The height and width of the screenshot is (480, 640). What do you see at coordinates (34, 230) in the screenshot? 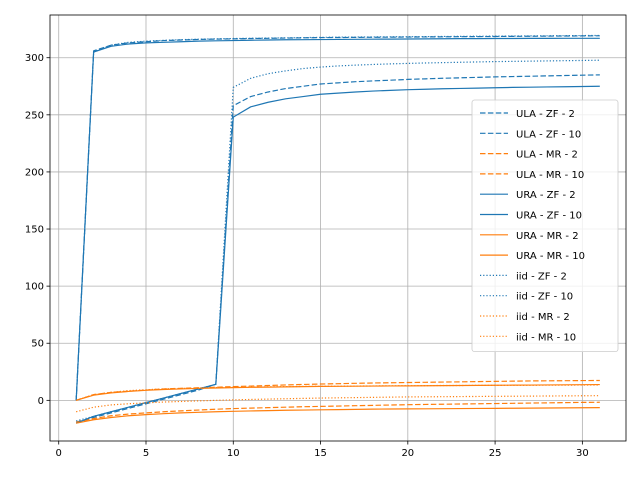
I see `y-tick-label: 150` at bounding box center [34, 230].